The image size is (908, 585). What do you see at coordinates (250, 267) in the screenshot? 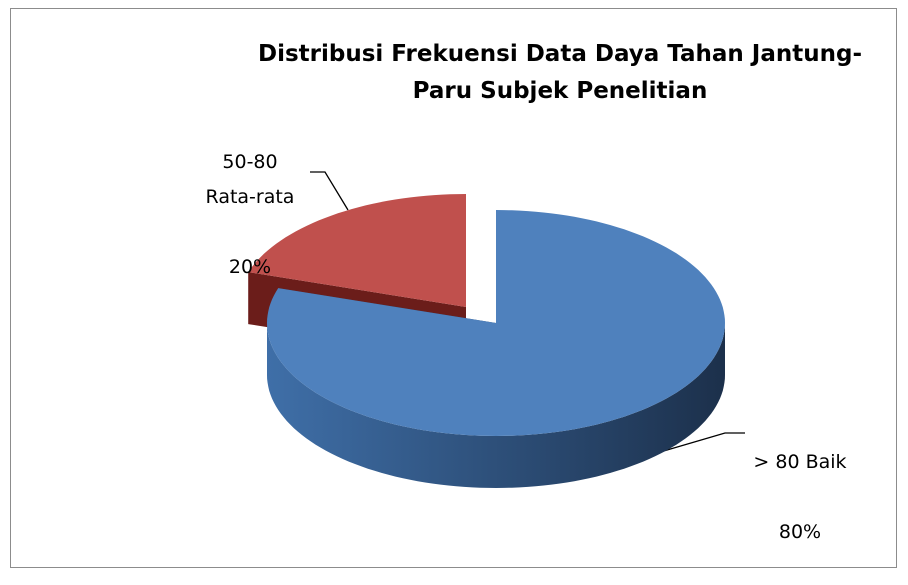
I see `value-label: 20%` at bounding box center [250, 267].